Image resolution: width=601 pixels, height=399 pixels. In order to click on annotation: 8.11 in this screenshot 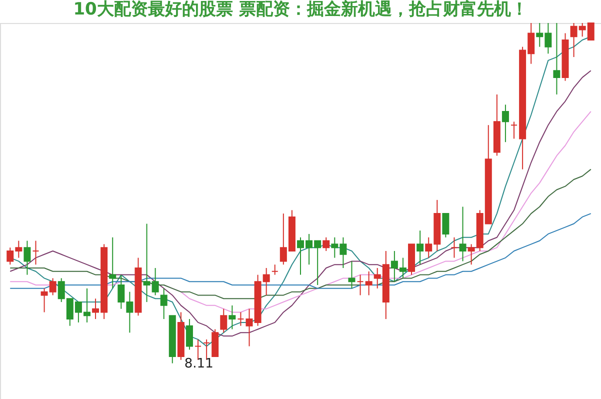, I will do `click(199, 364)`.